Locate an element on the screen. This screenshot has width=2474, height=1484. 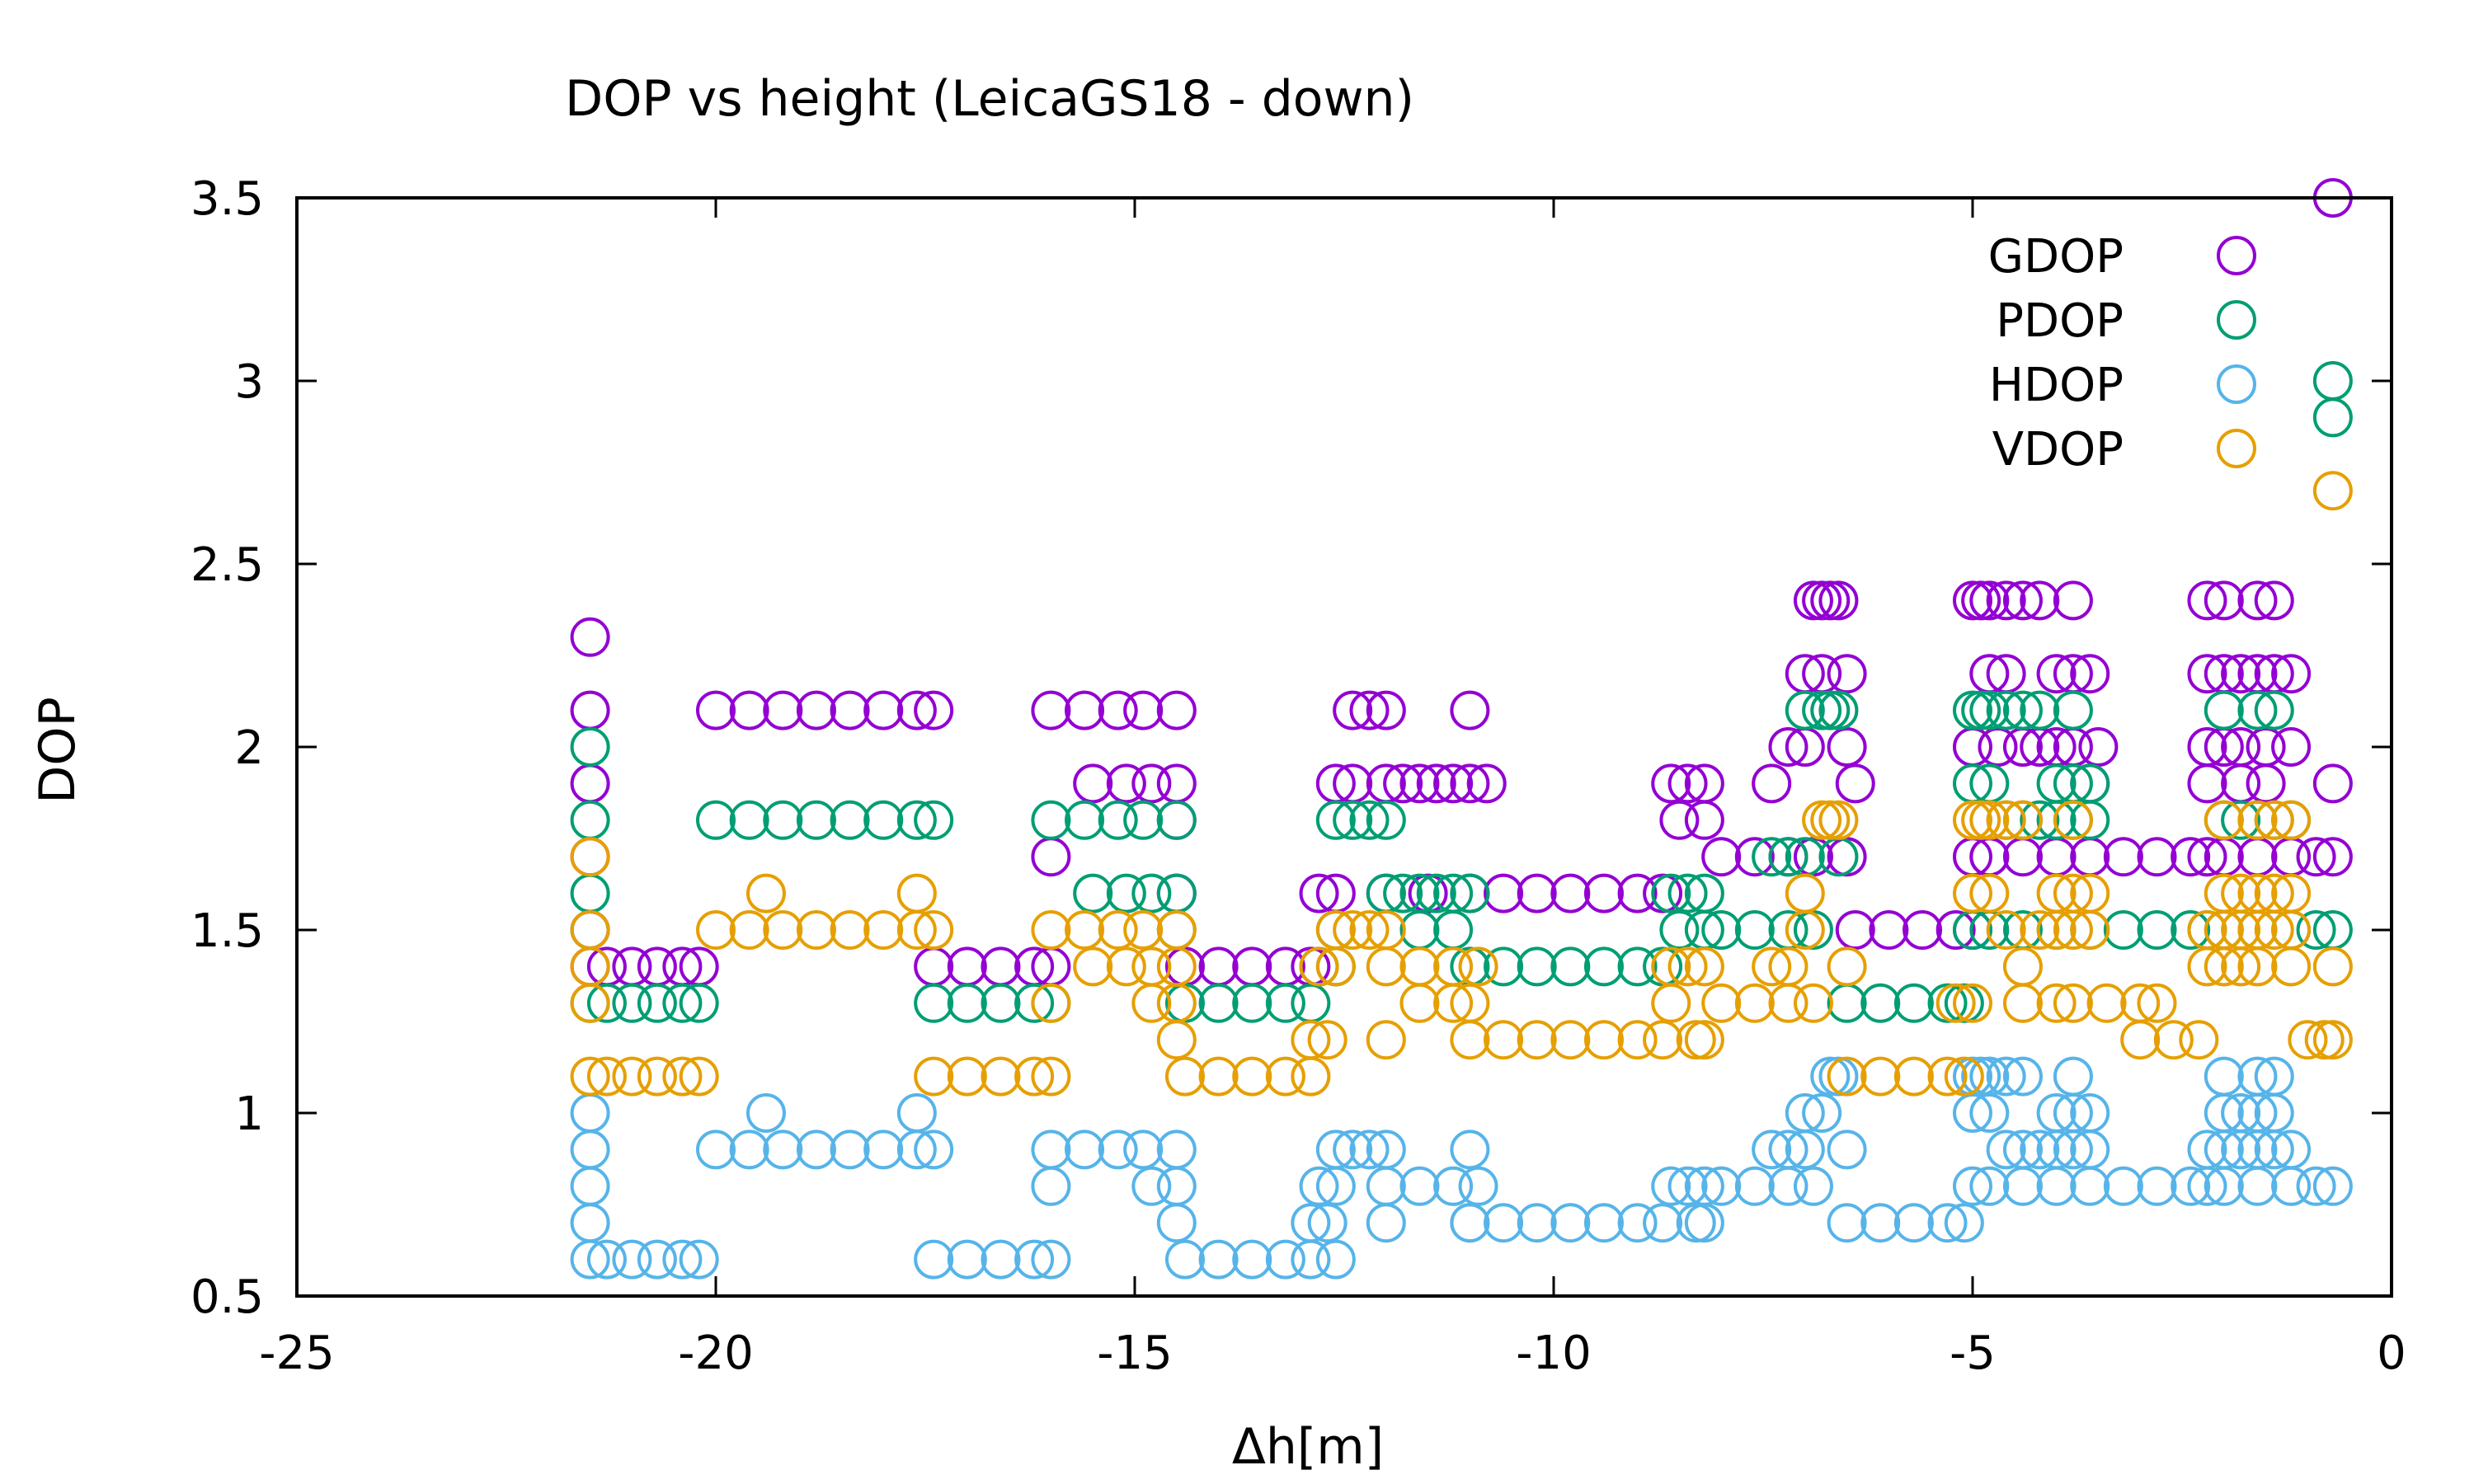
legend-label: GDOP is located at coordinates (2056, 257).